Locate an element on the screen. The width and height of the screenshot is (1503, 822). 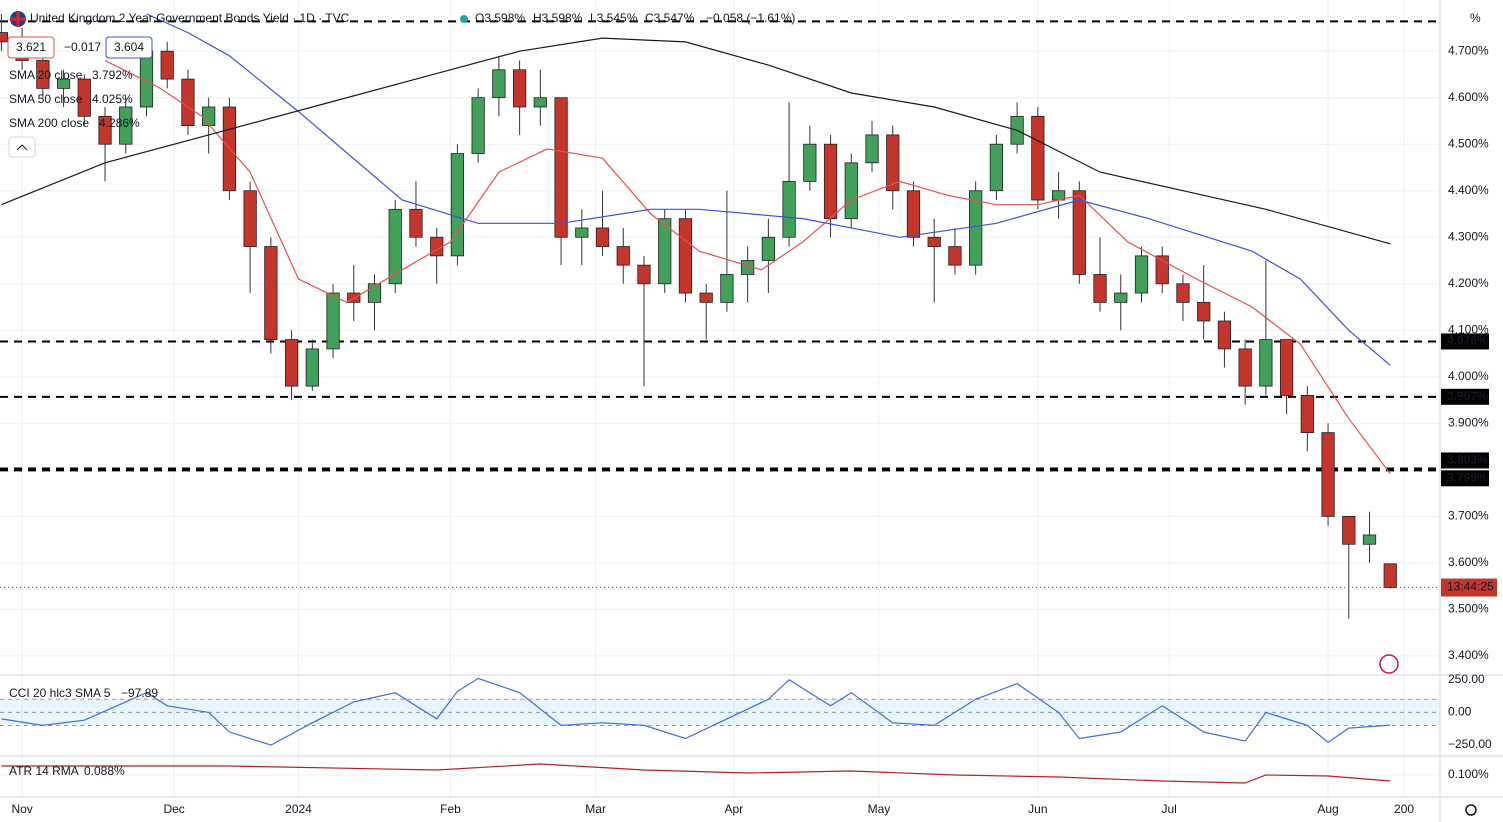
sell-button is located at coordinates (31, 47).